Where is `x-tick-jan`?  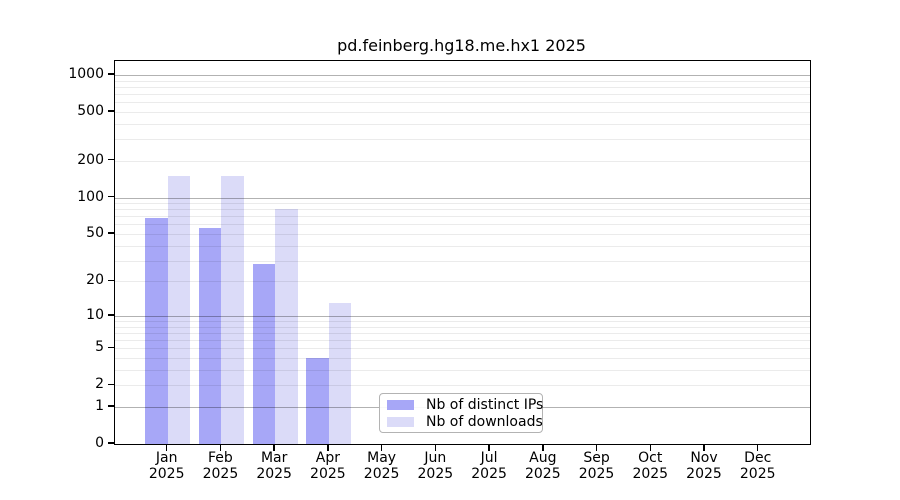
x-tick-jan is located at coordinates (167, 447).